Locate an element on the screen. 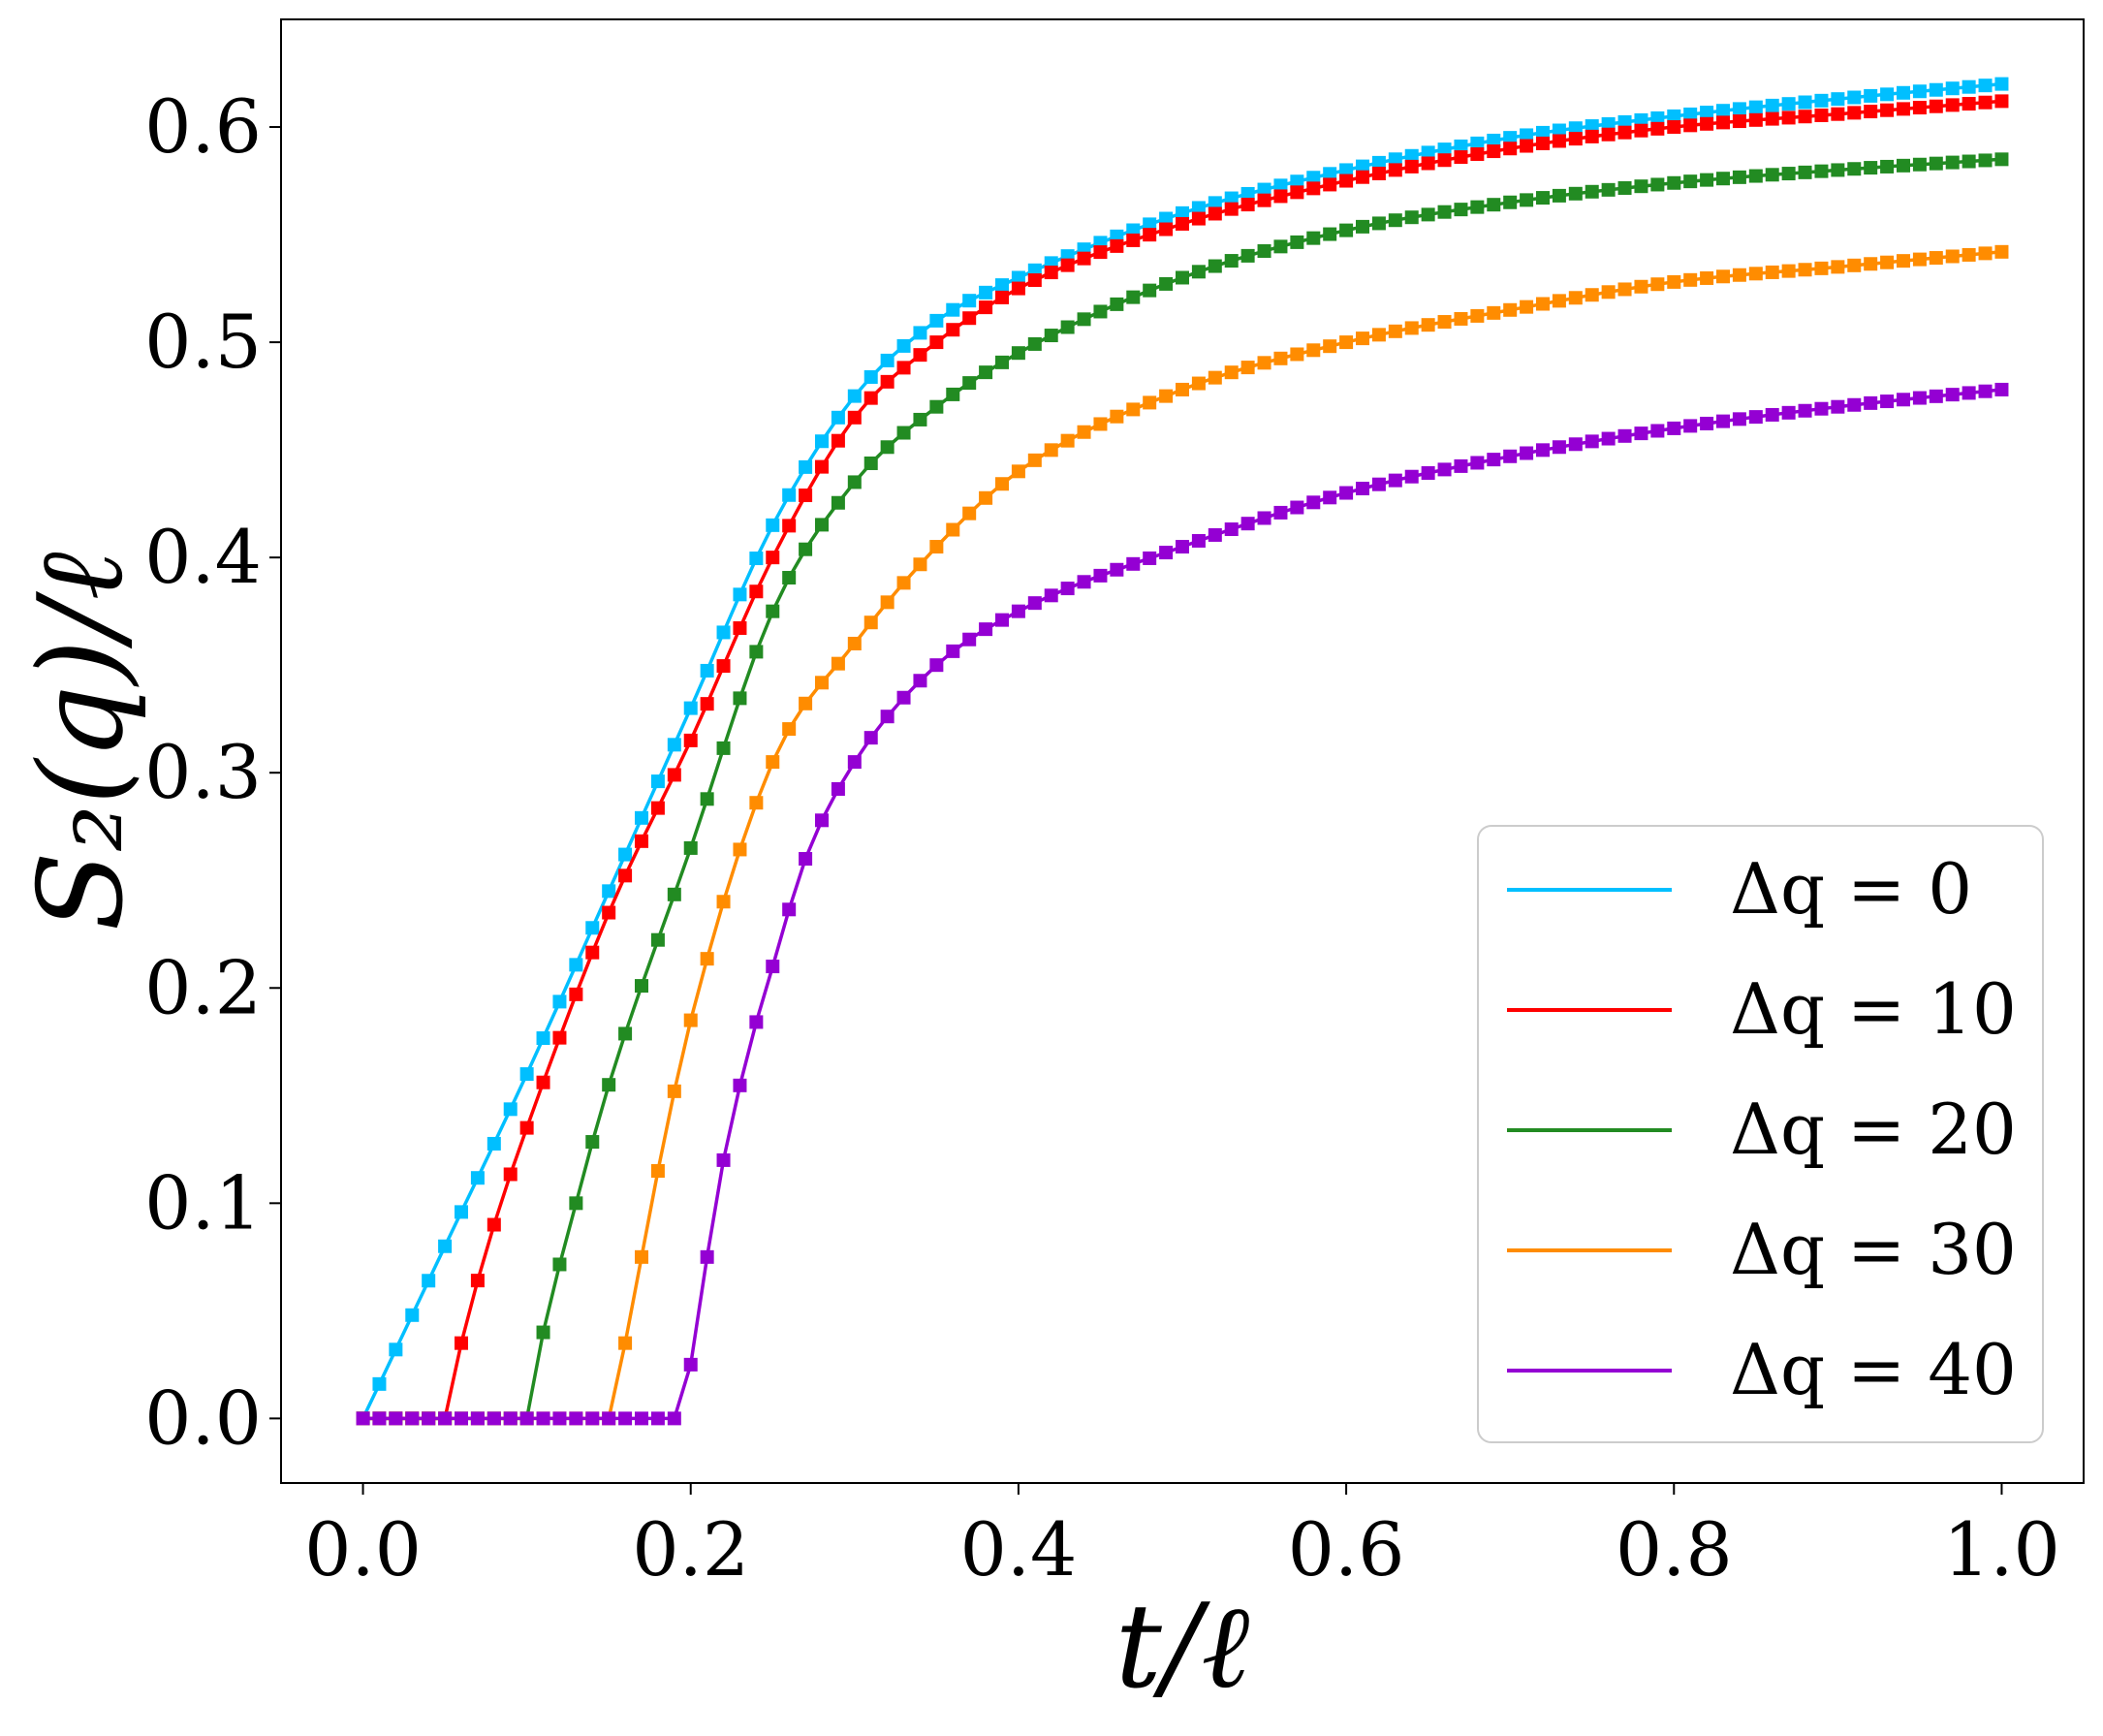 This screenshot has height=1736, width=2103. legend-box is located at coordinates (1760, 1134).